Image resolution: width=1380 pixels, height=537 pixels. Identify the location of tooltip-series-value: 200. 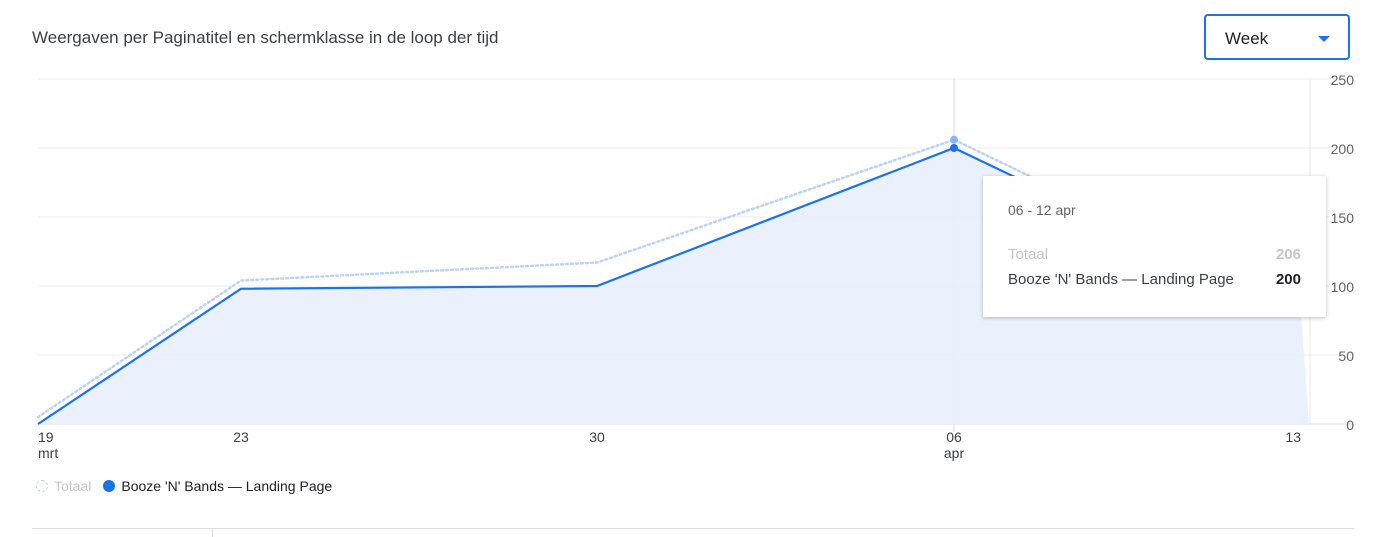
(1288, 279).